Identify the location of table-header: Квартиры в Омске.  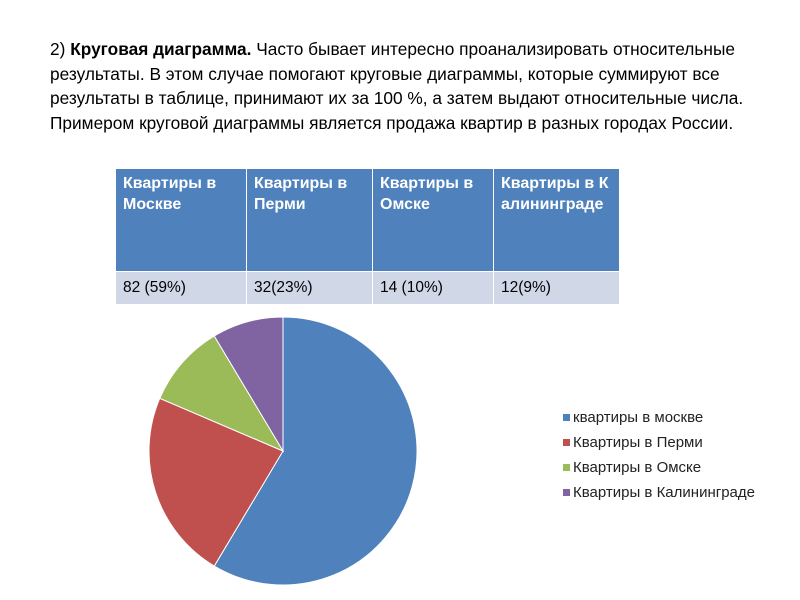
(433, 220).